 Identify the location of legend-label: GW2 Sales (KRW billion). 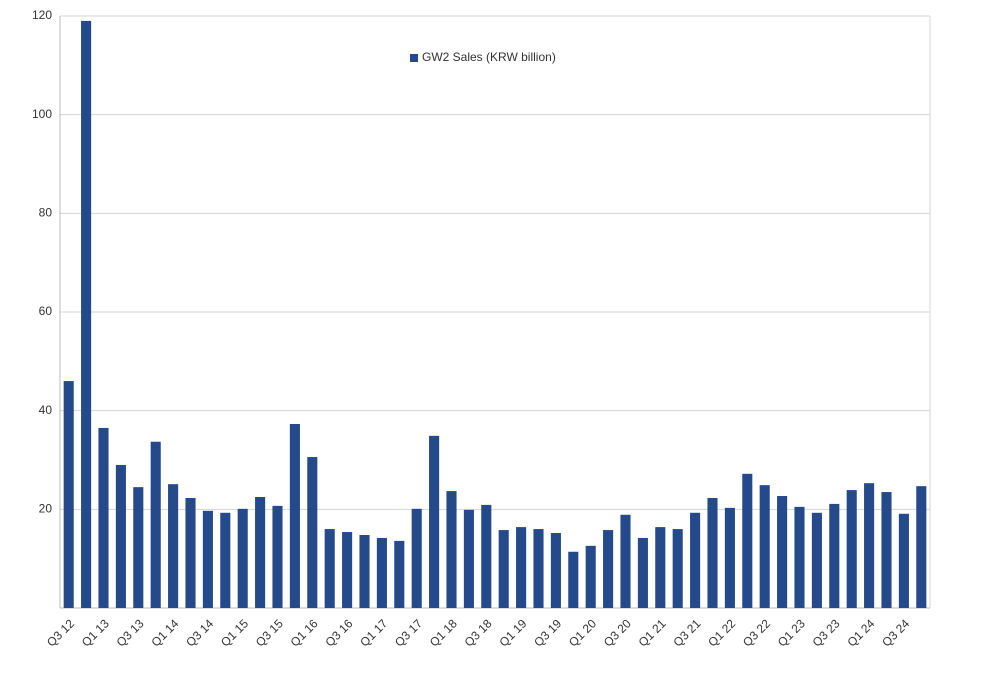
(489, 57).